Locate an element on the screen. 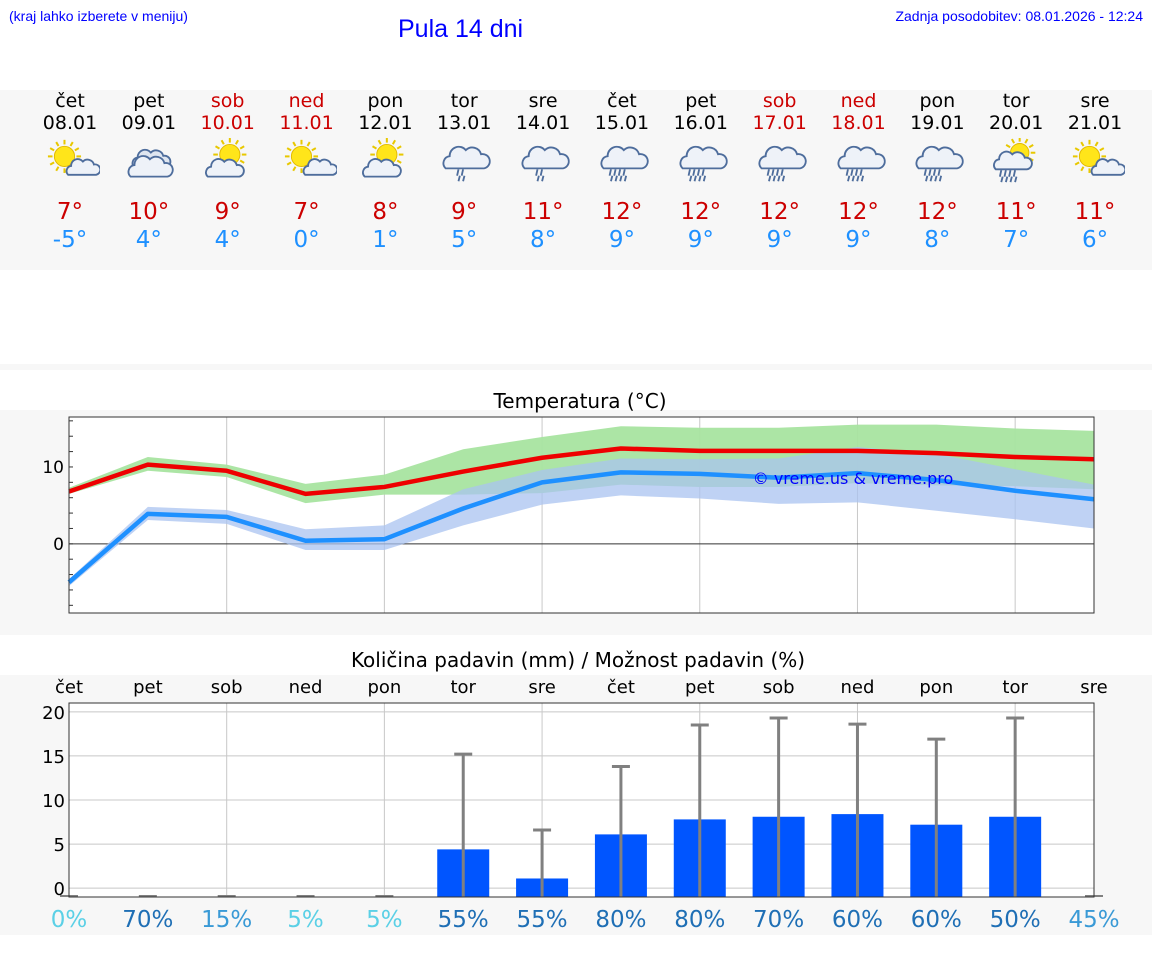 This screenshot has width=1152, height=975. forecast-day: sob 17.01 12° 9° is located at coordinates (780, 172).